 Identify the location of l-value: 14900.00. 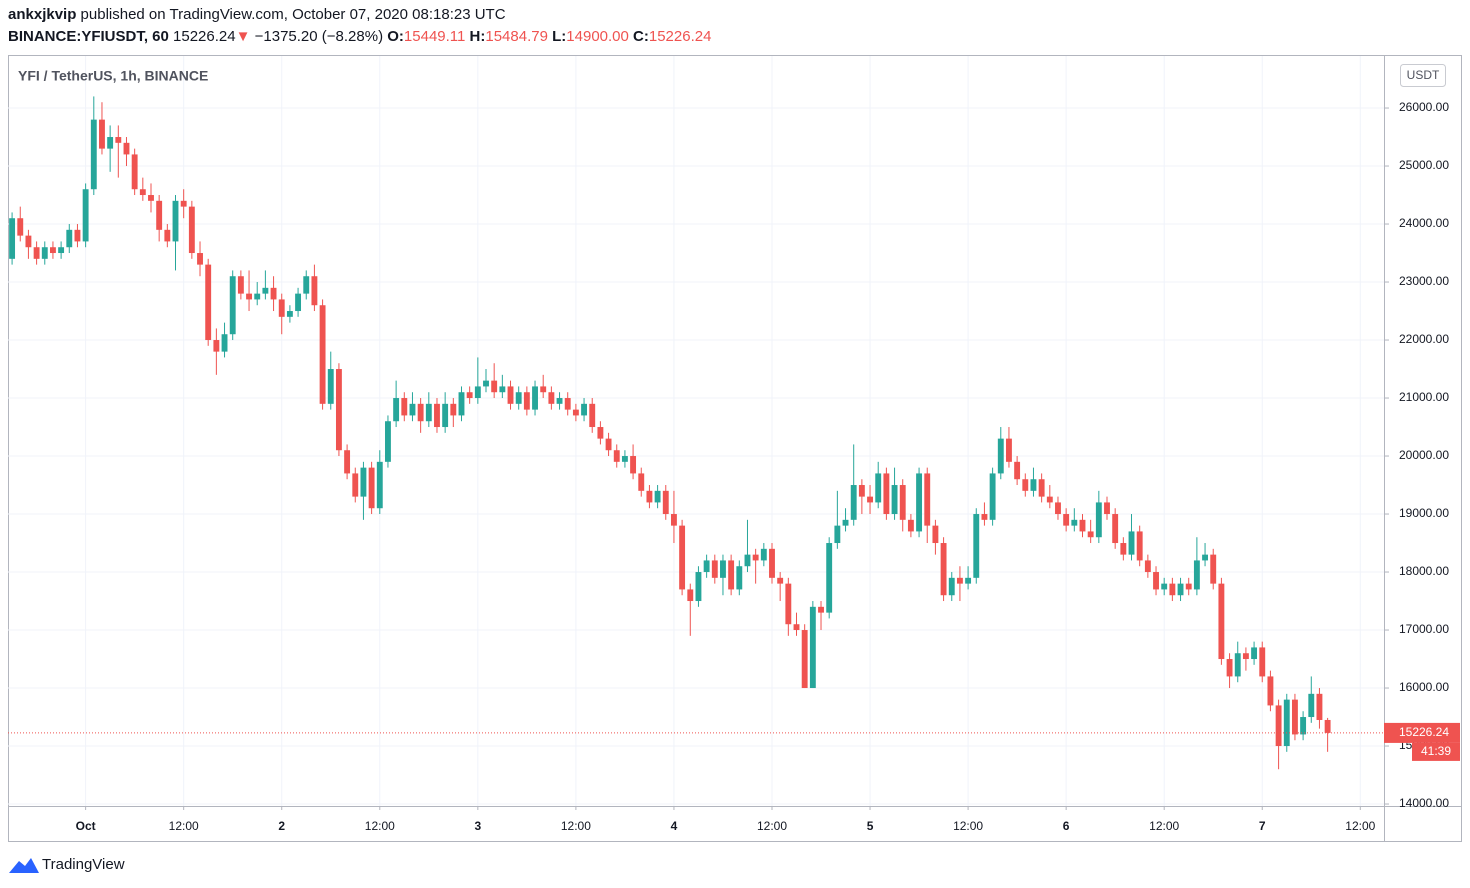
(597, 36).